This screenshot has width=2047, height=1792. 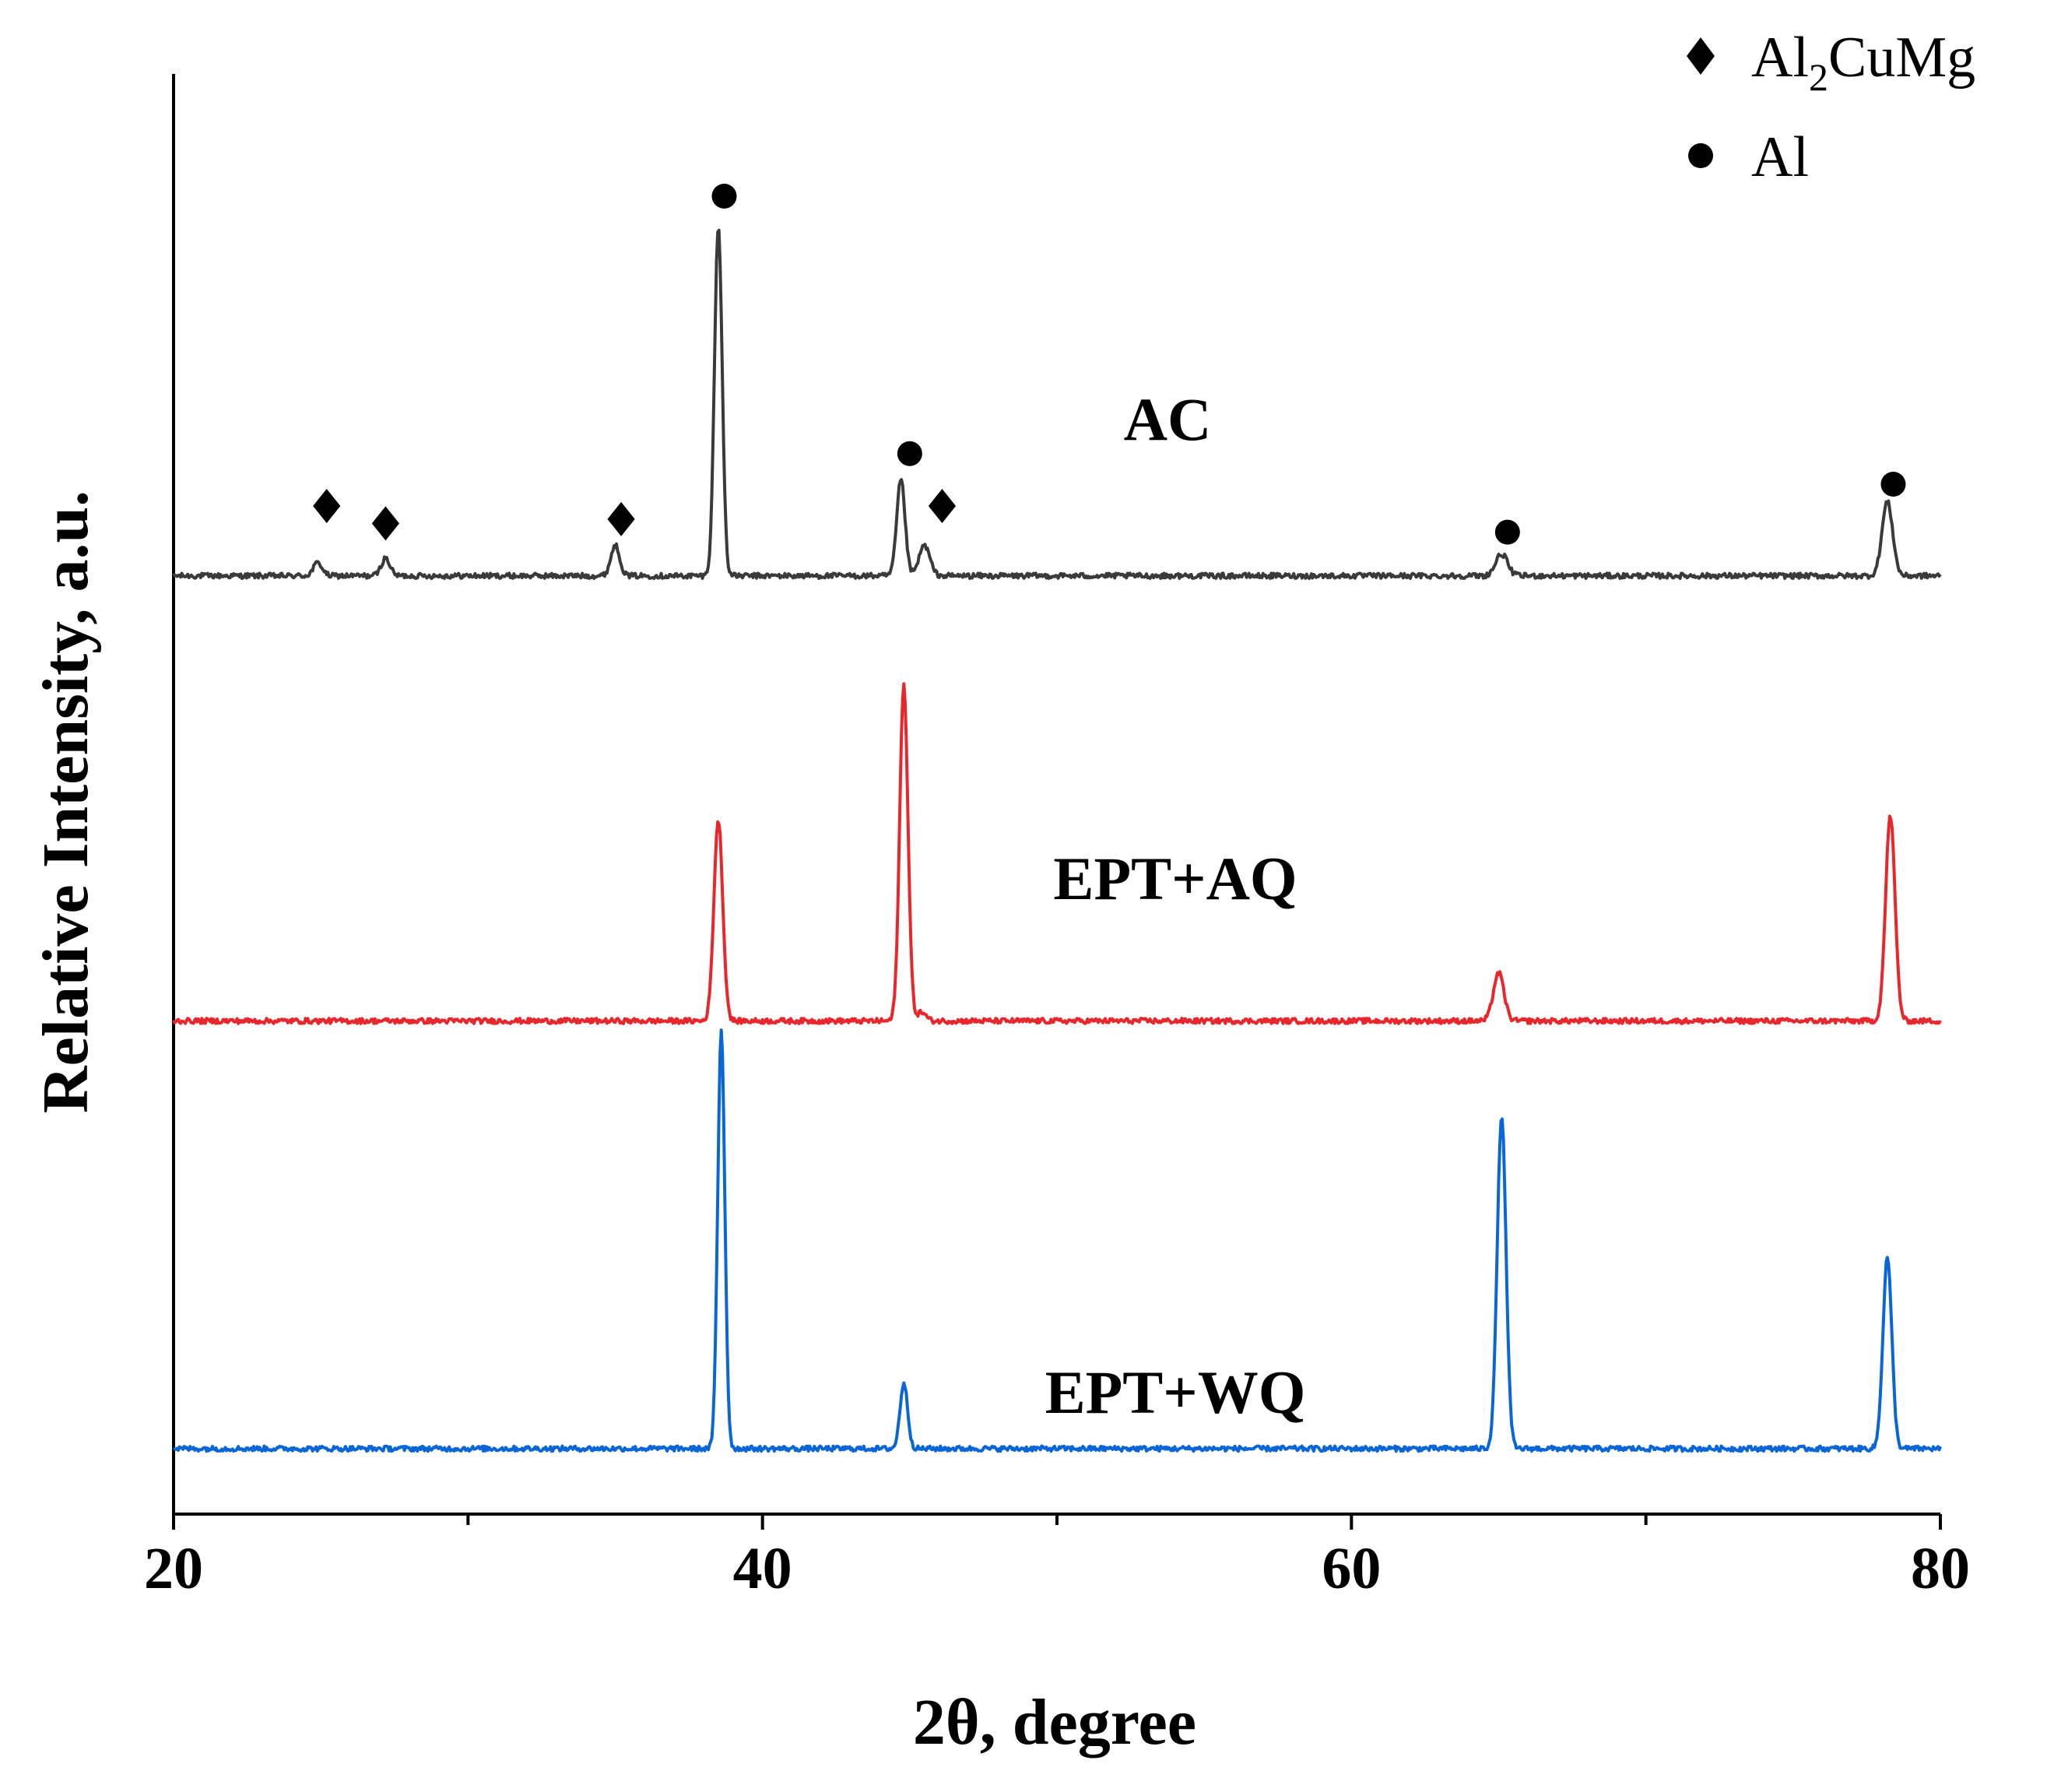 I want to click on legend-label: Al2CuMg, so click(x=1863, y=62).